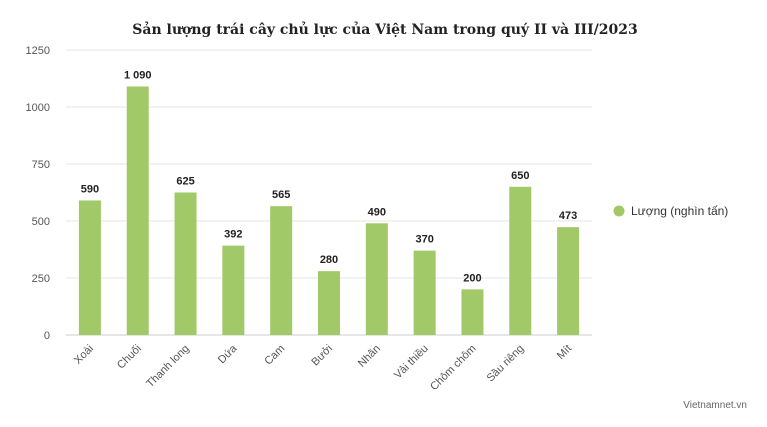 This screenshot has height=427, width=767. What do you see at coordinates (568, 216) in the screenshot?
I see `data-label: 473` at bounding box center [568, 216].